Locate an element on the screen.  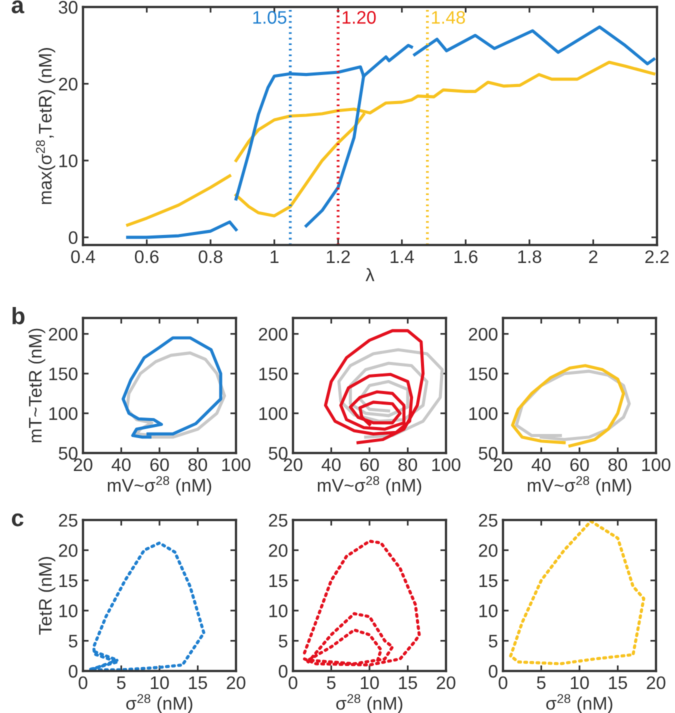
x-tick-label: 1.8 is located at coordinates (530, 257).